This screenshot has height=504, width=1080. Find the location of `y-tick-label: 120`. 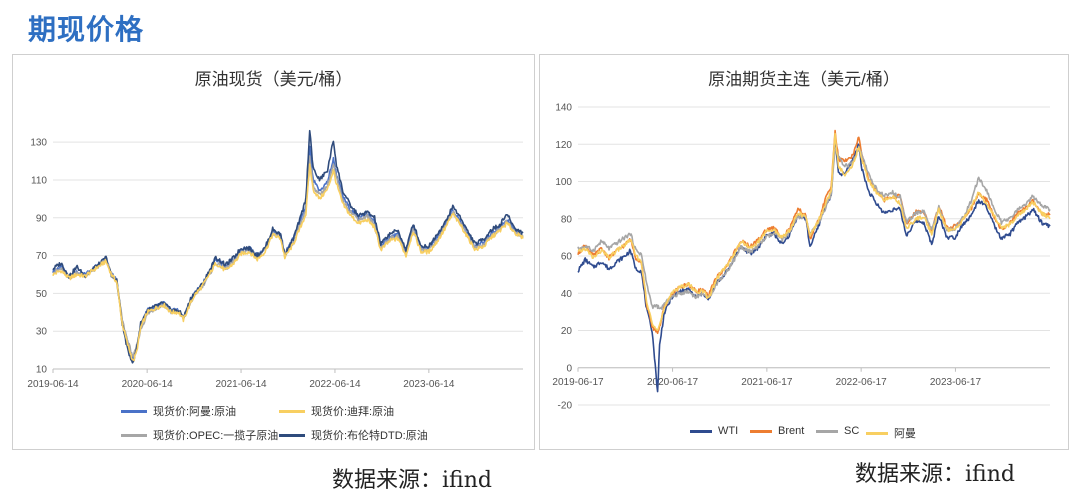

y-tick-label: 120 is located at coordinates (563, 145).